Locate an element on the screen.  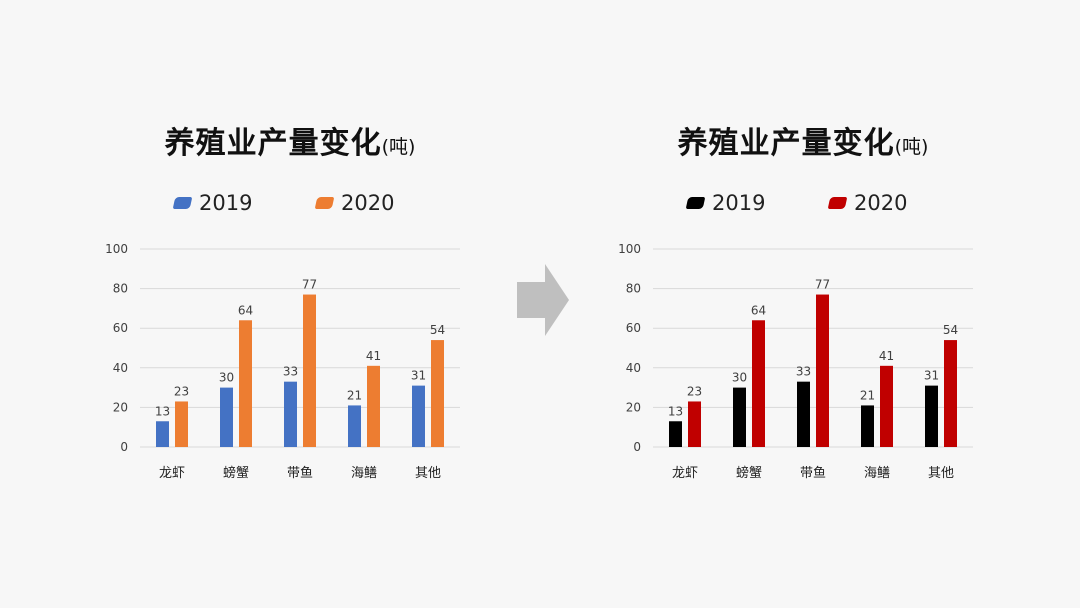
arrow-shape is located at coordinates (543, 300).